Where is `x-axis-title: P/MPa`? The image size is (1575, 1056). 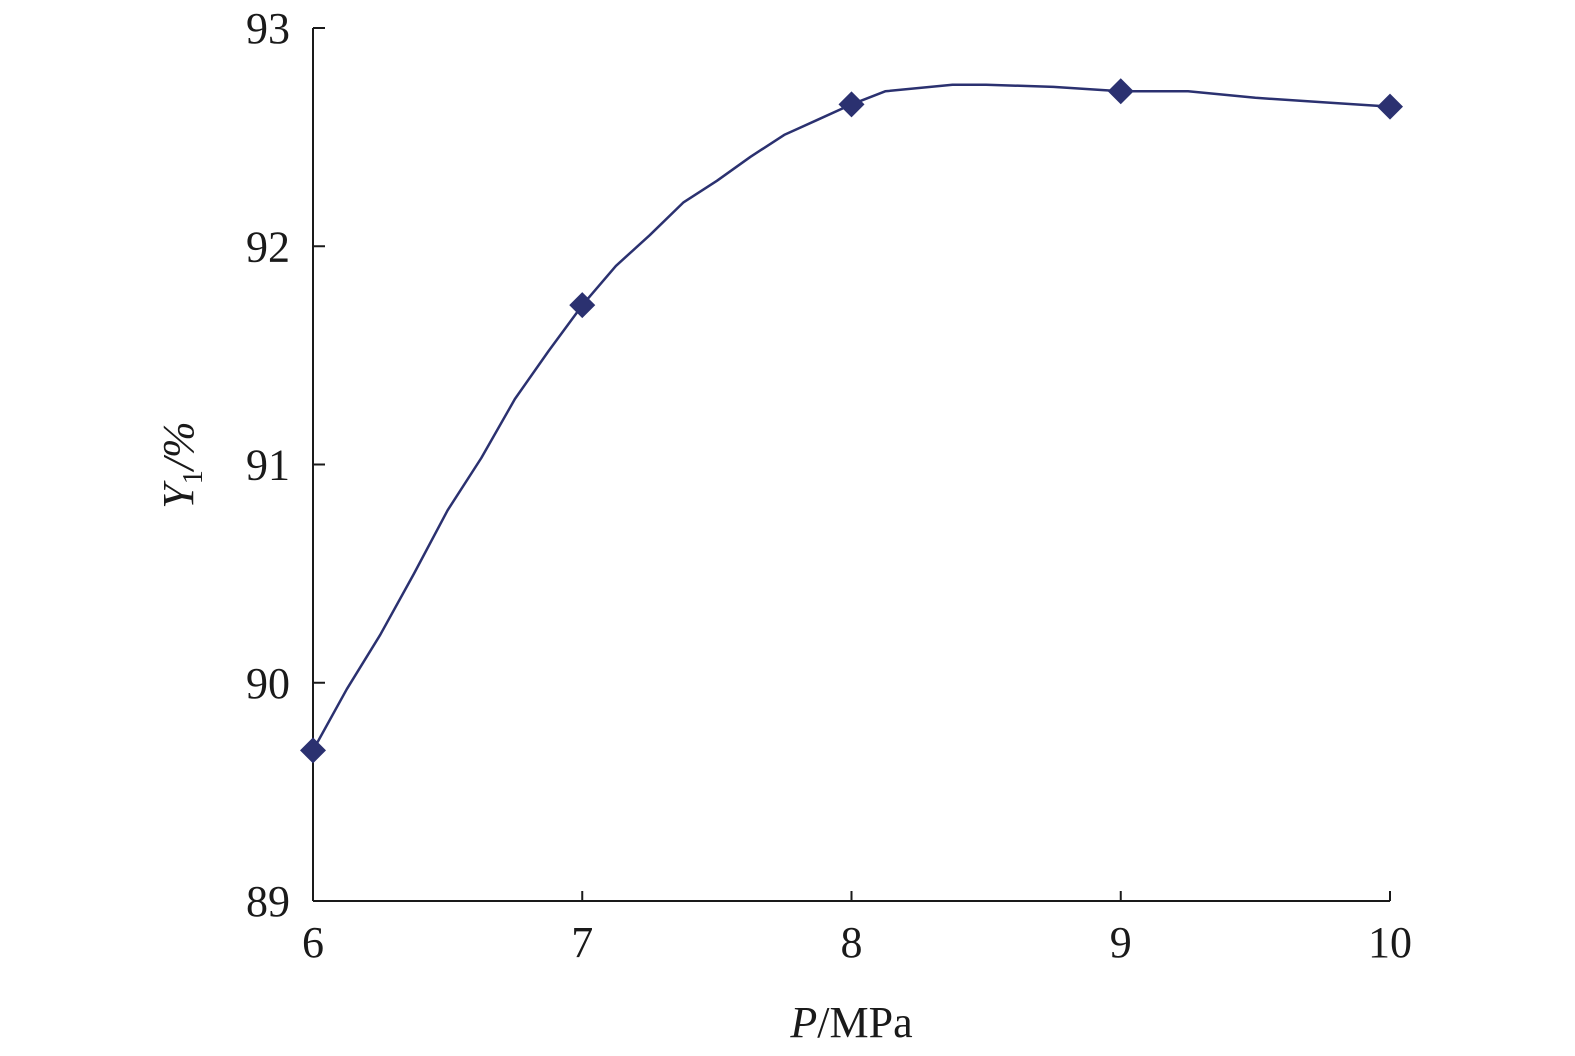 x-axis-title: P/MPa is located at coordinates (850, 1022).